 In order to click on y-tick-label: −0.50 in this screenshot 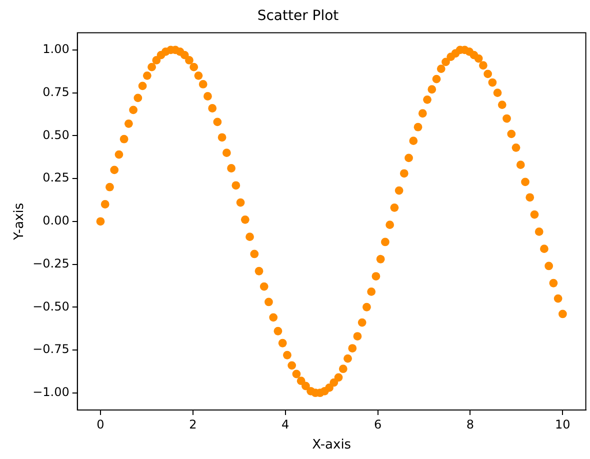, I will do `click(51, 306)`.